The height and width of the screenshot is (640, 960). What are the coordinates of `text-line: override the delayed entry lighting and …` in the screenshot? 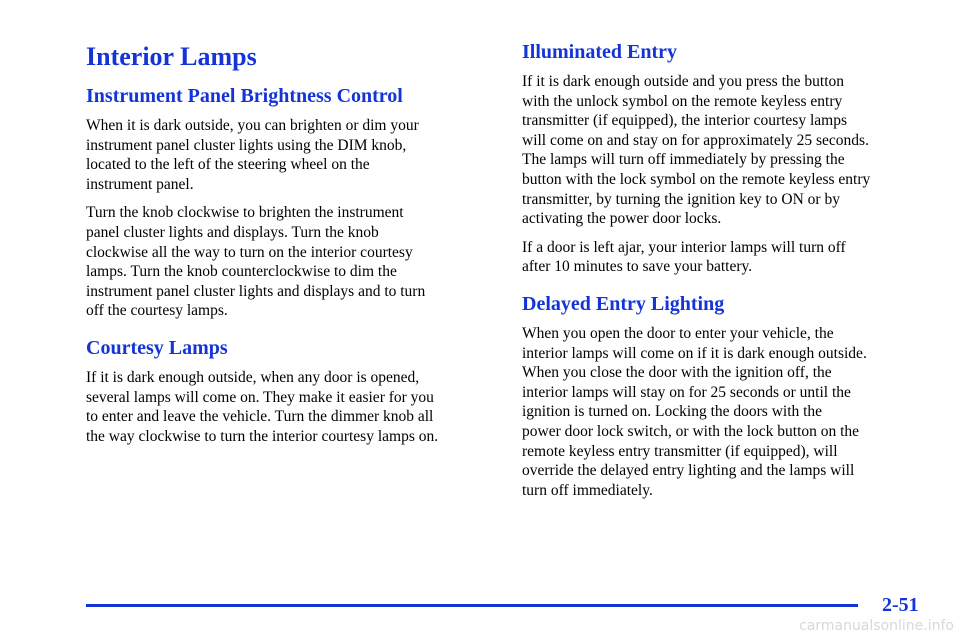 It's located at (688, 471).